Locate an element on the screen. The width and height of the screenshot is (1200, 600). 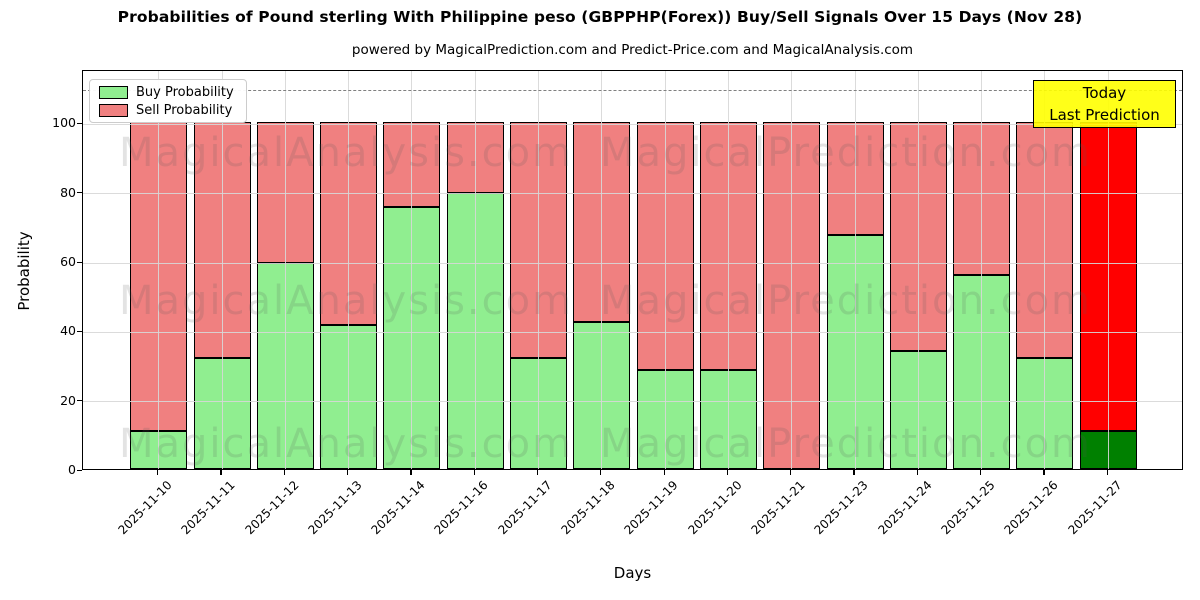
y-tick-label: 40 is located at coordinates (68, 331).